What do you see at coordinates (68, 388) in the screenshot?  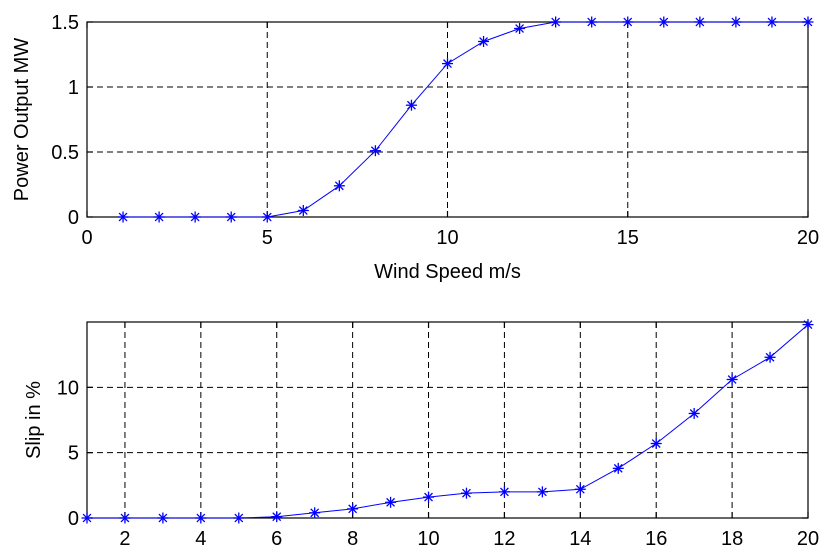 I see `y-tick-label: 10` at bounding box center [68, 388].